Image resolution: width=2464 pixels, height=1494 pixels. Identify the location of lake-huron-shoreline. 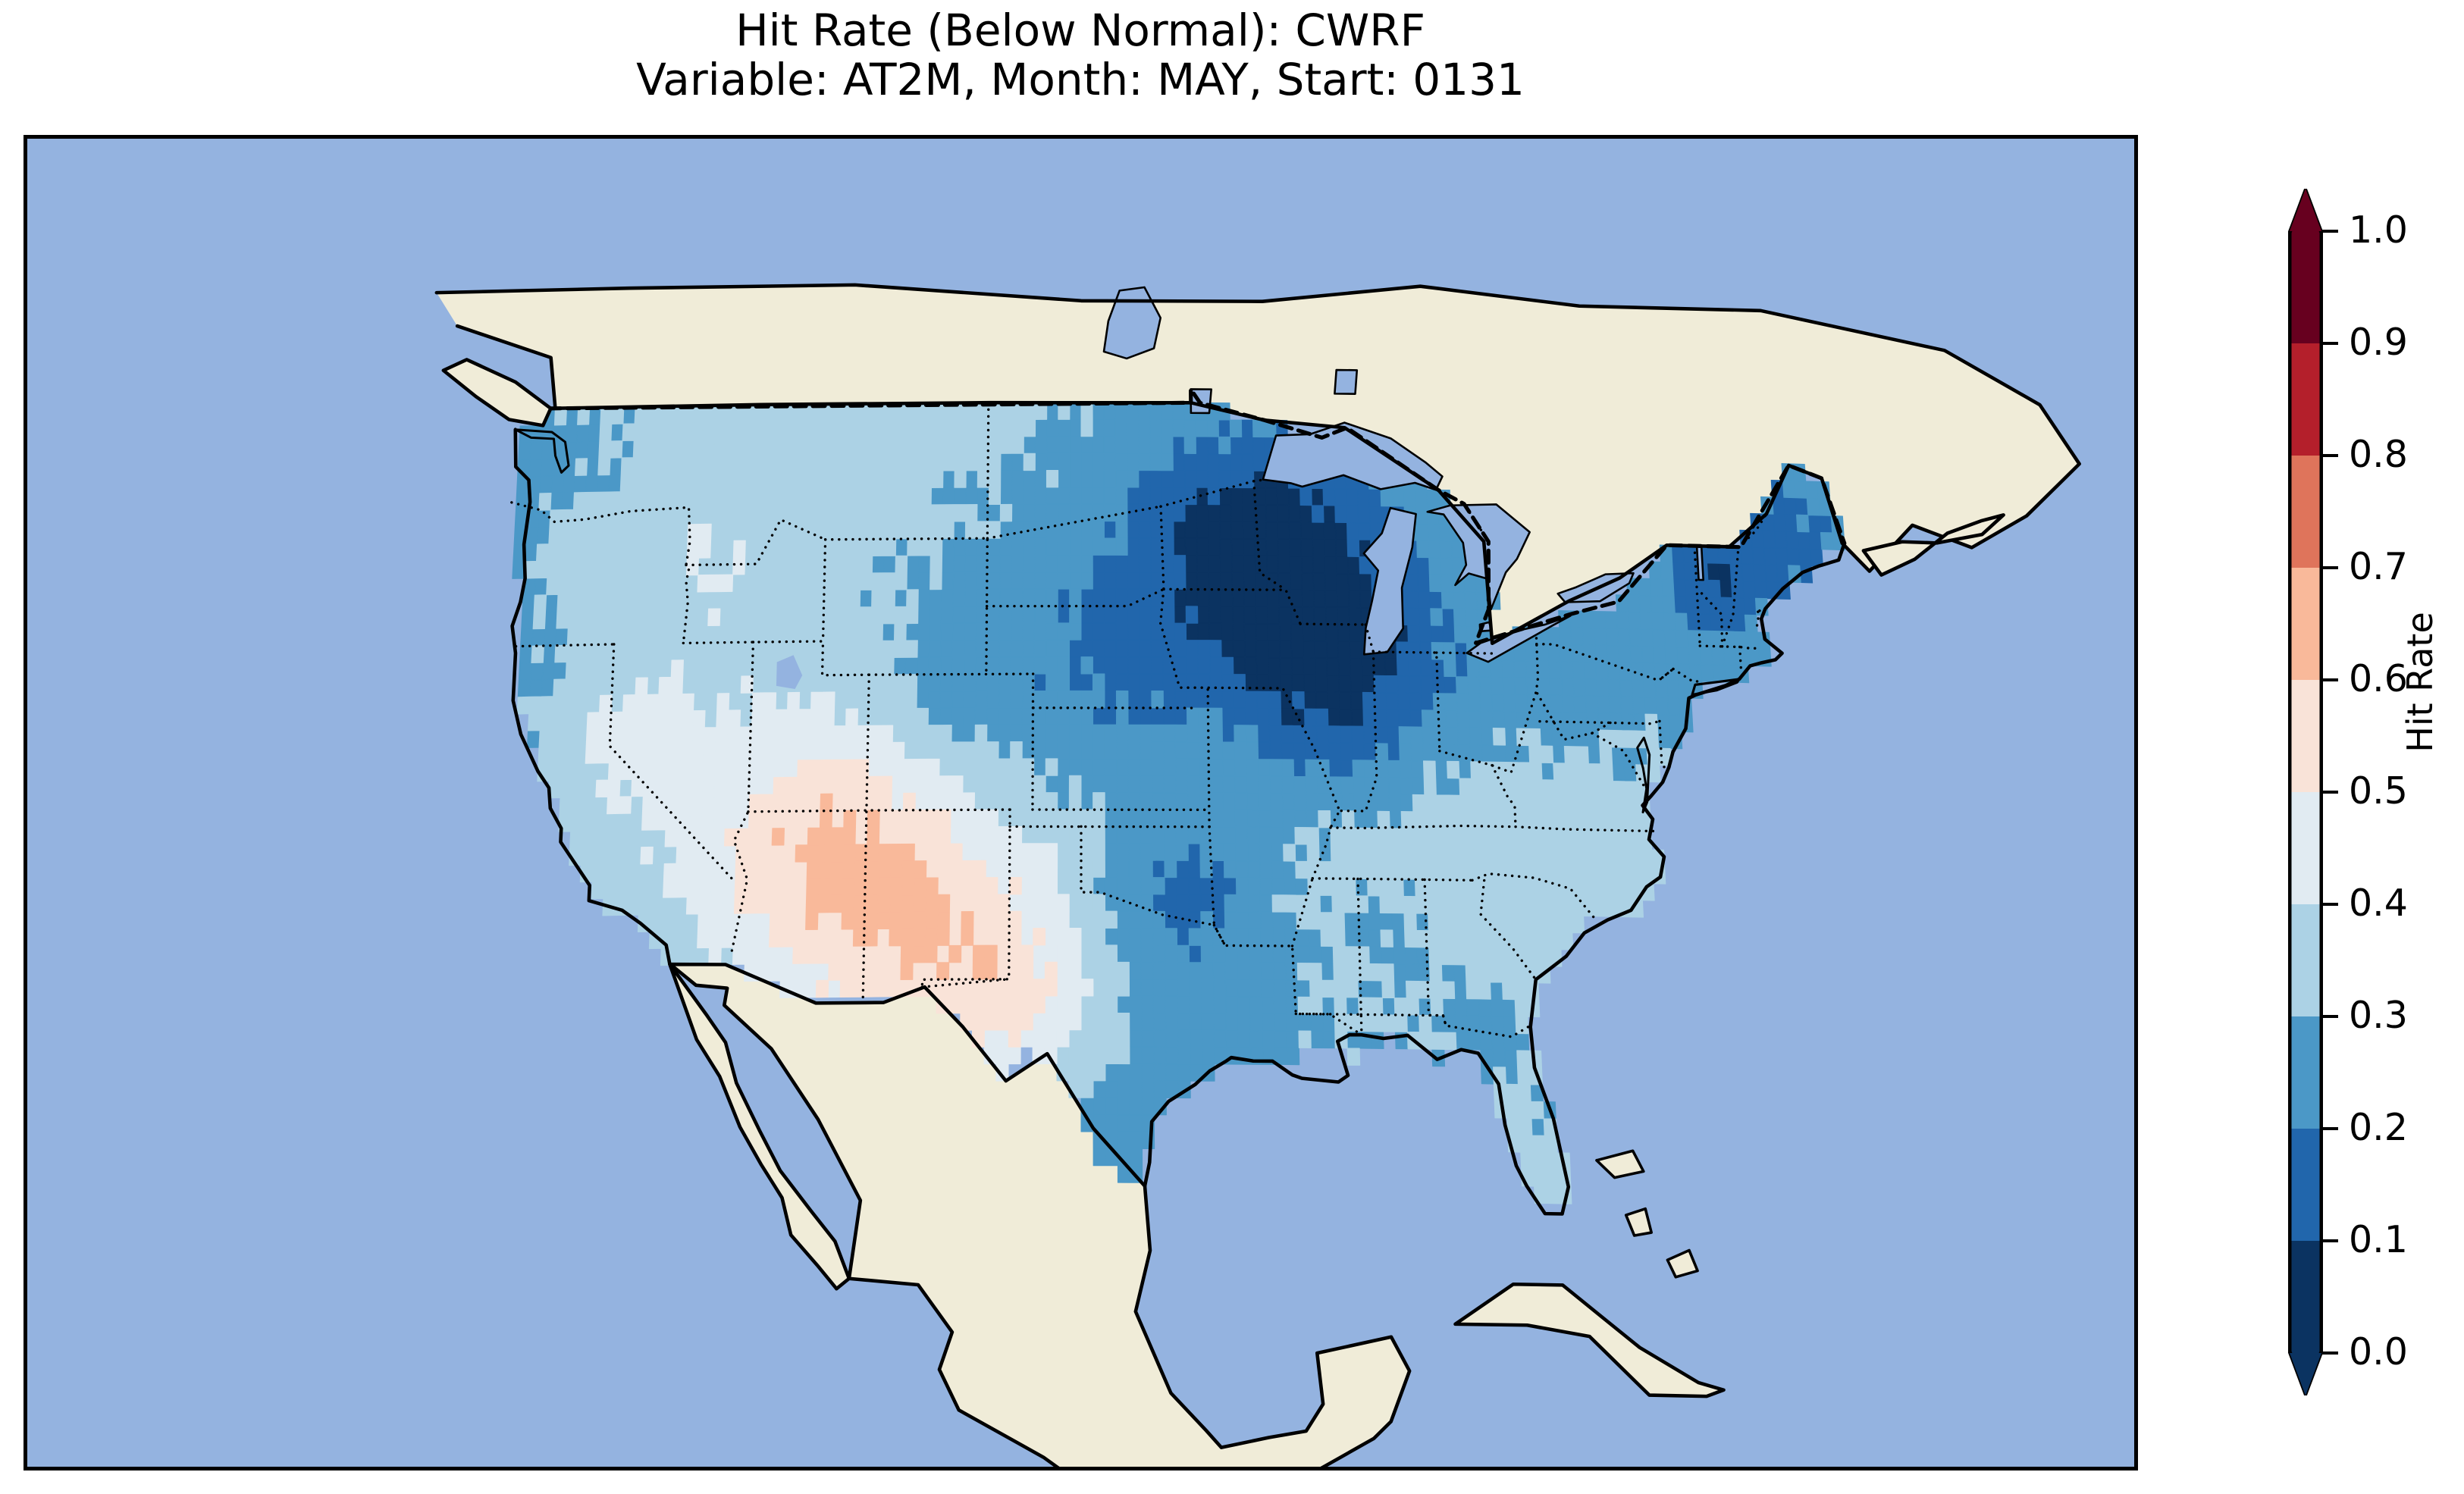
(1479, 557).